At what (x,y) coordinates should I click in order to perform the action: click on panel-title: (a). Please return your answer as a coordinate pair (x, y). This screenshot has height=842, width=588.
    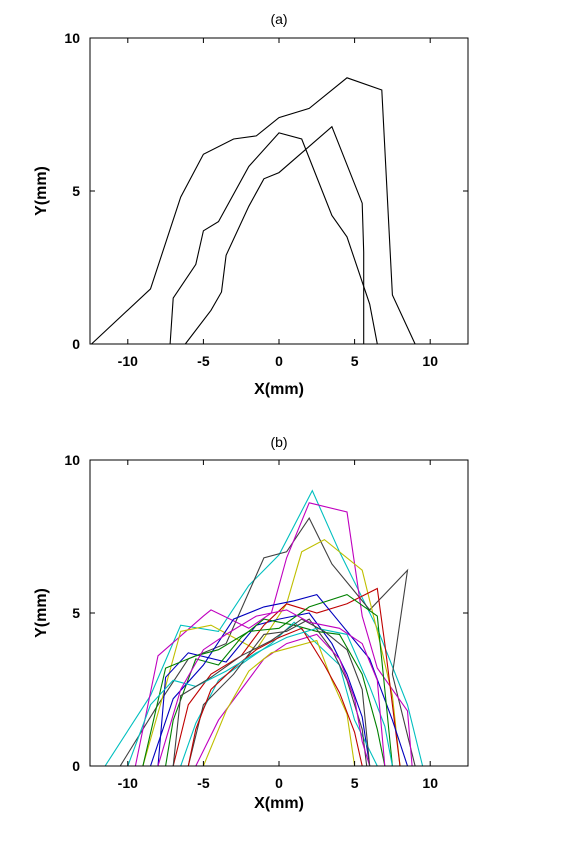
    Looking at the image, I should click on (278, 19).